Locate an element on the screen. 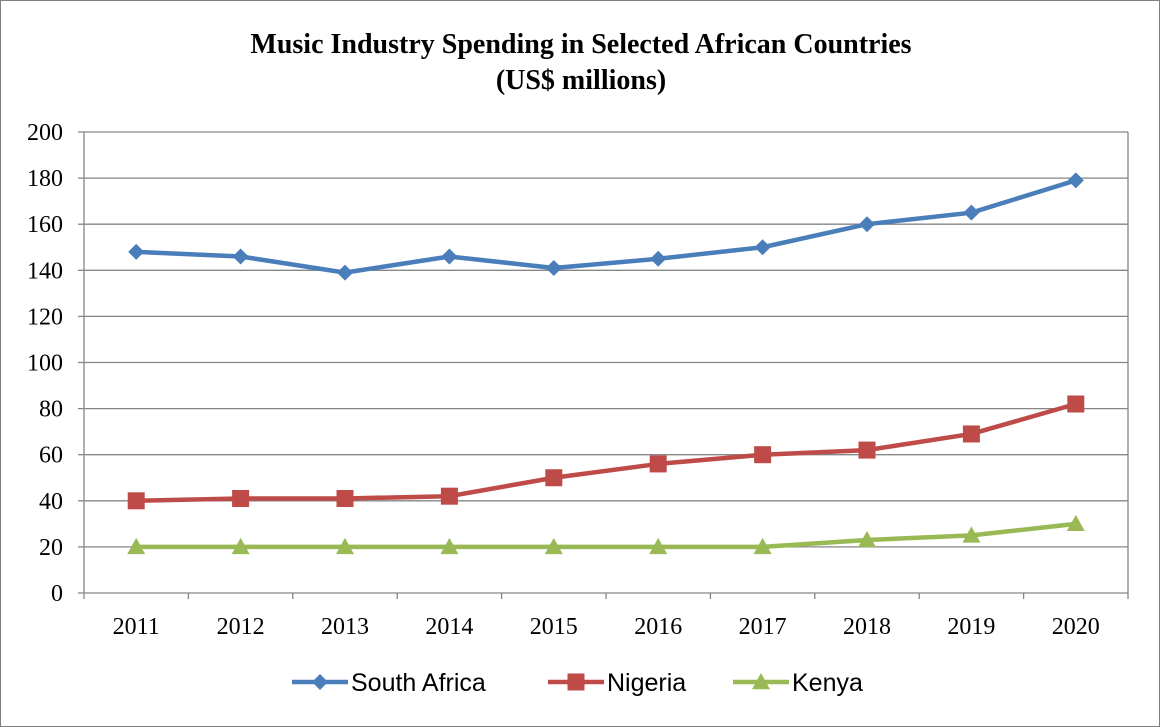 The image size is (1160, 727). chart-subtitle: (US$ millions) is located at coordinates (581, 80).